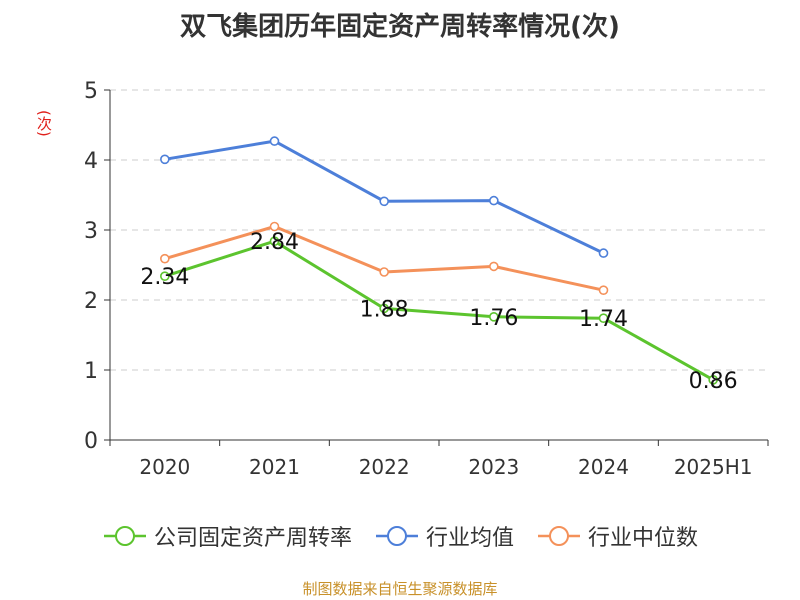 The width and height of the screenshot is (800, 600). I want to click on data-label: 2.34, so click(164, 277).